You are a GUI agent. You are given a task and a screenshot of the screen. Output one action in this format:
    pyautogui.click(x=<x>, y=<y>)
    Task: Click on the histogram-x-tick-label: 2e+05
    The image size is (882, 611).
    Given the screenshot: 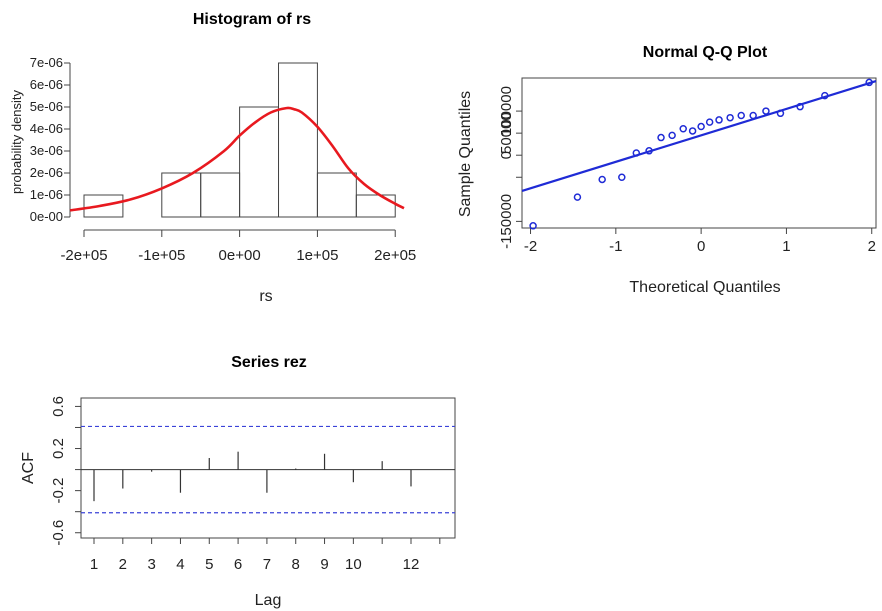 What is the action you would take?
    pyautogui.click(x=395, y=255)
    